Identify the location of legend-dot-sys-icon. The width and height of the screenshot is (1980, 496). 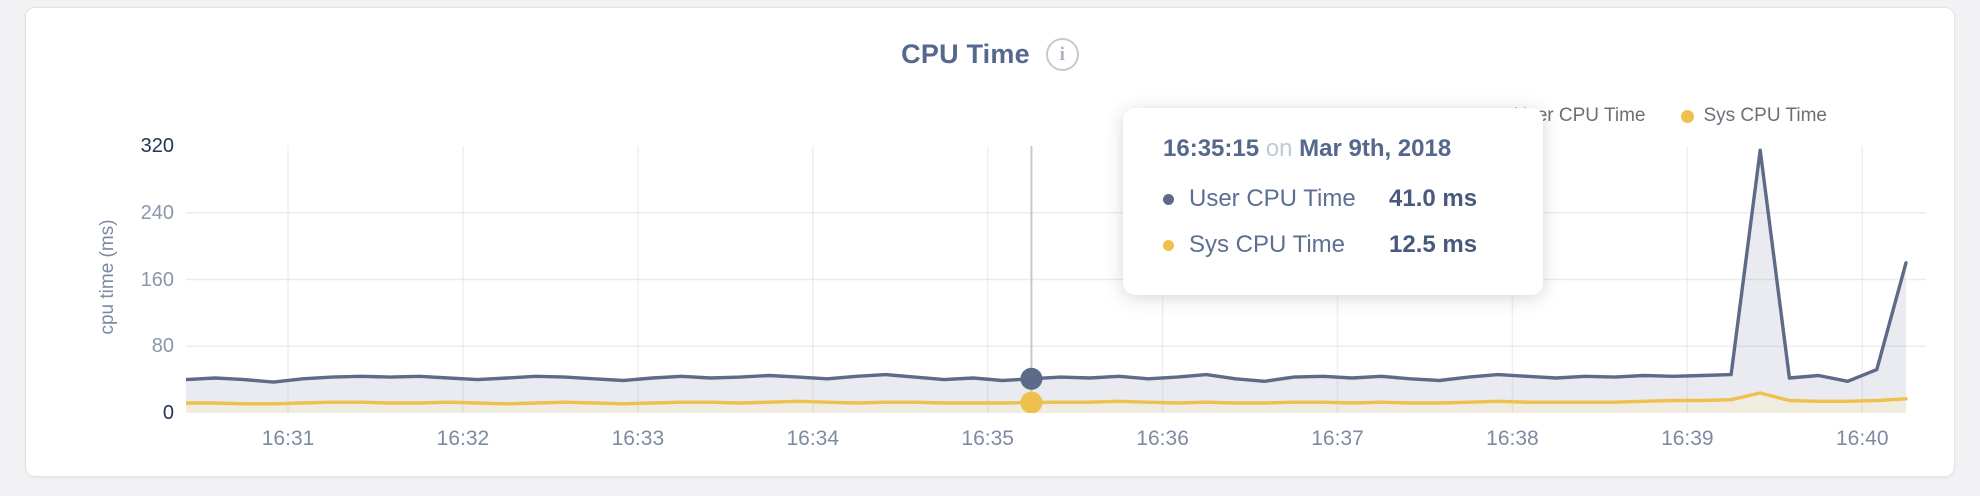
(1688, 116).